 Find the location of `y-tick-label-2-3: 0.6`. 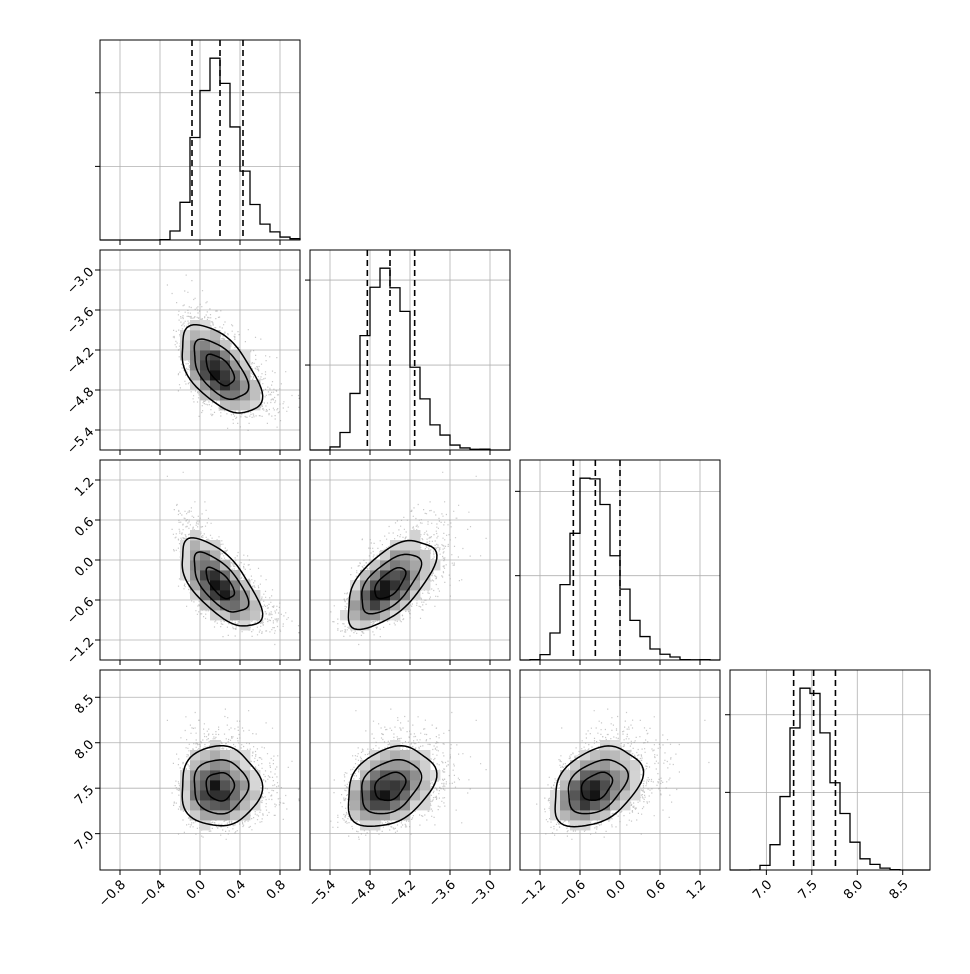

y-tick-label-2-3: 0.6 is located at coordinates (84, 527).